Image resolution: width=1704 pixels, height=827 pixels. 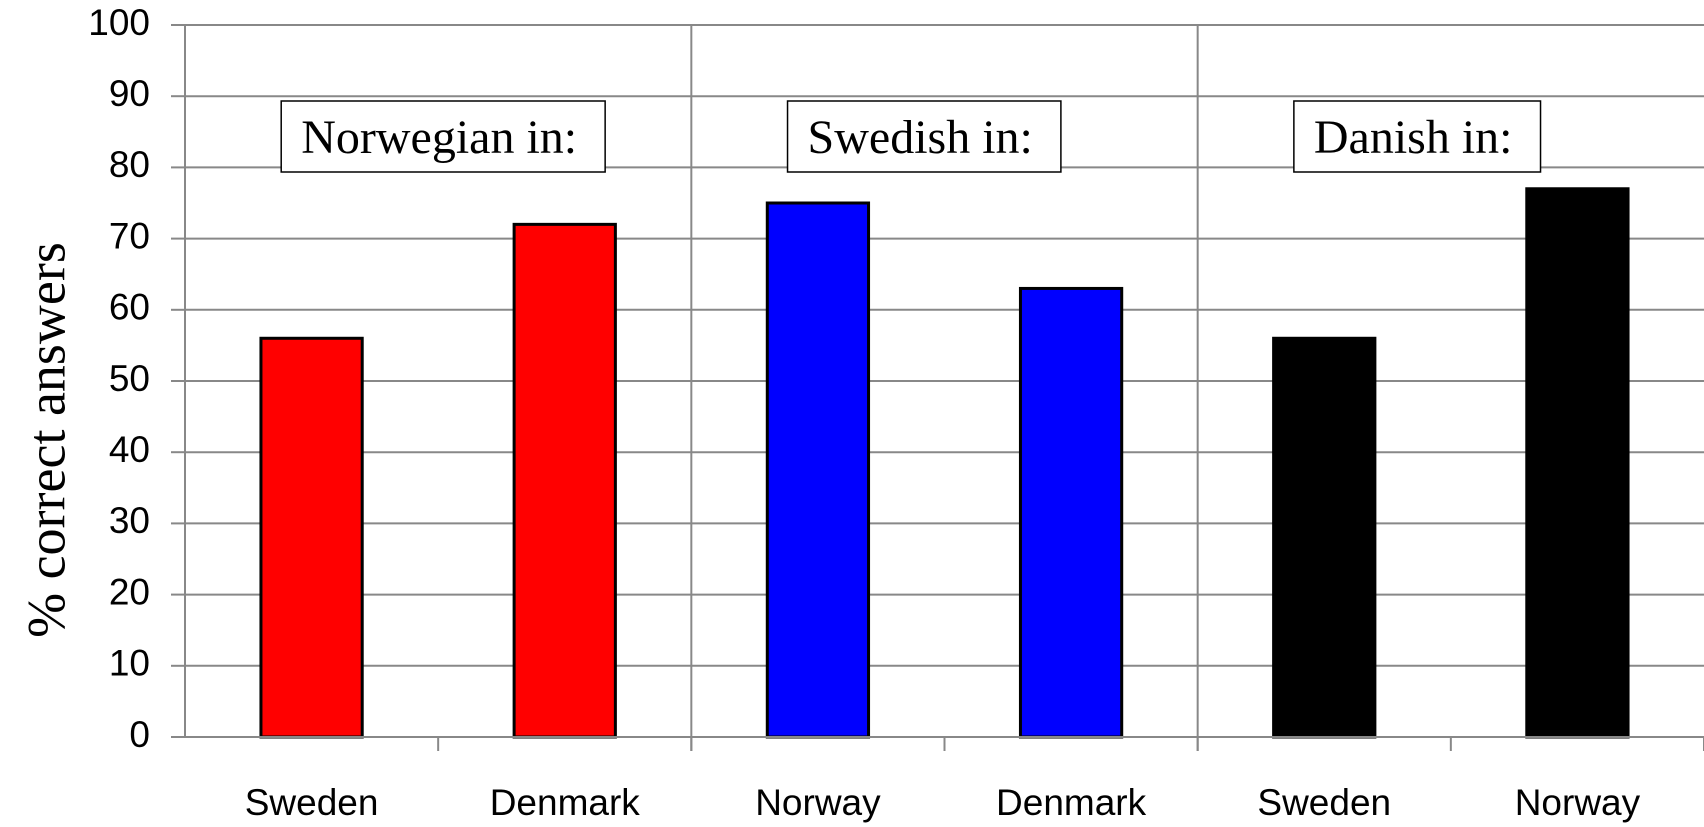 I want to click on y-tick-label: 80, so click(x=129, y=164).